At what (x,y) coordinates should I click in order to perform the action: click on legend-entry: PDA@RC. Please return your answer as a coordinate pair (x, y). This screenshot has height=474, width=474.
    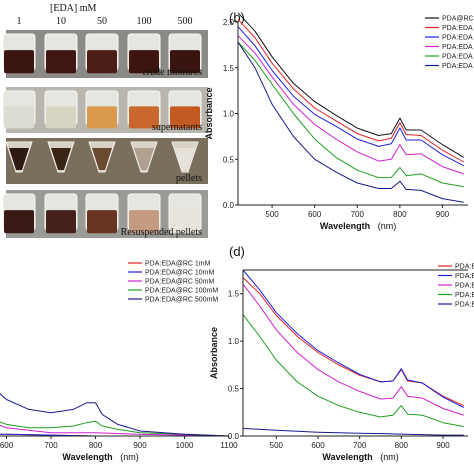
    Looking at the image, I should click on (458, 19).